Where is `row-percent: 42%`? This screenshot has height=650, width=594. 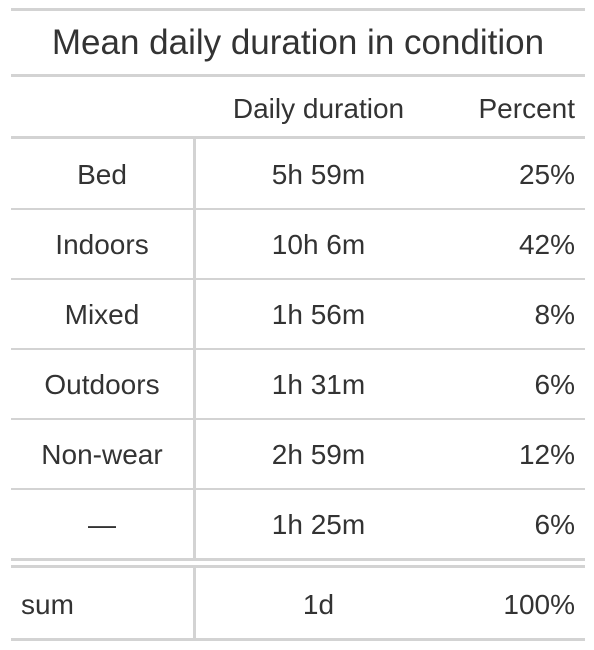 row-percent: 42% is located at coordinates (546, 244).